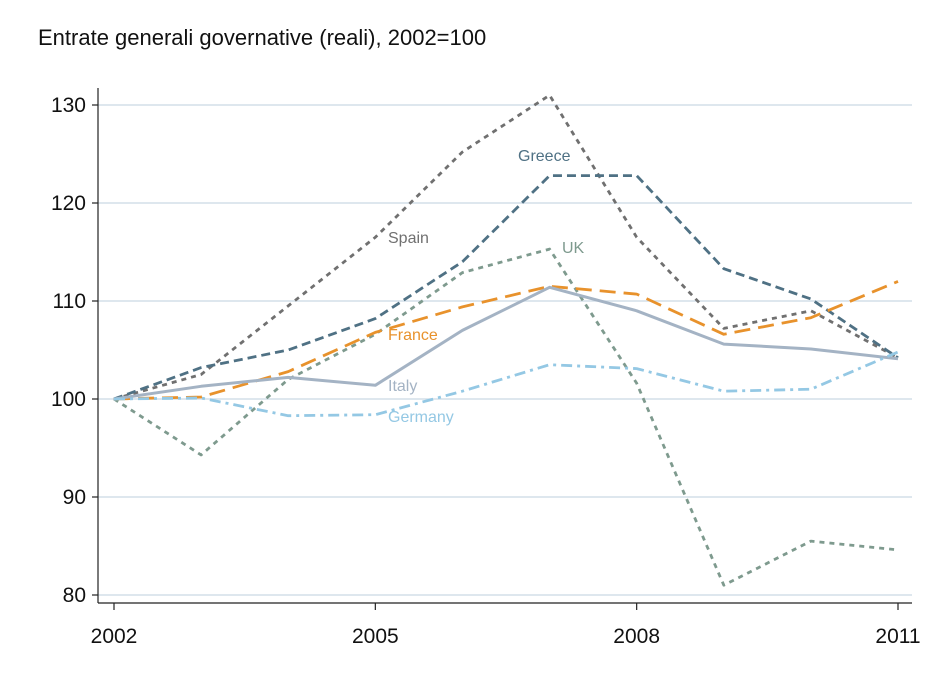 This screenshot has height=682, width=937. Describe the element at coordinates (413, 335) in the screenshot. I see `series-label-france: France` at that location.